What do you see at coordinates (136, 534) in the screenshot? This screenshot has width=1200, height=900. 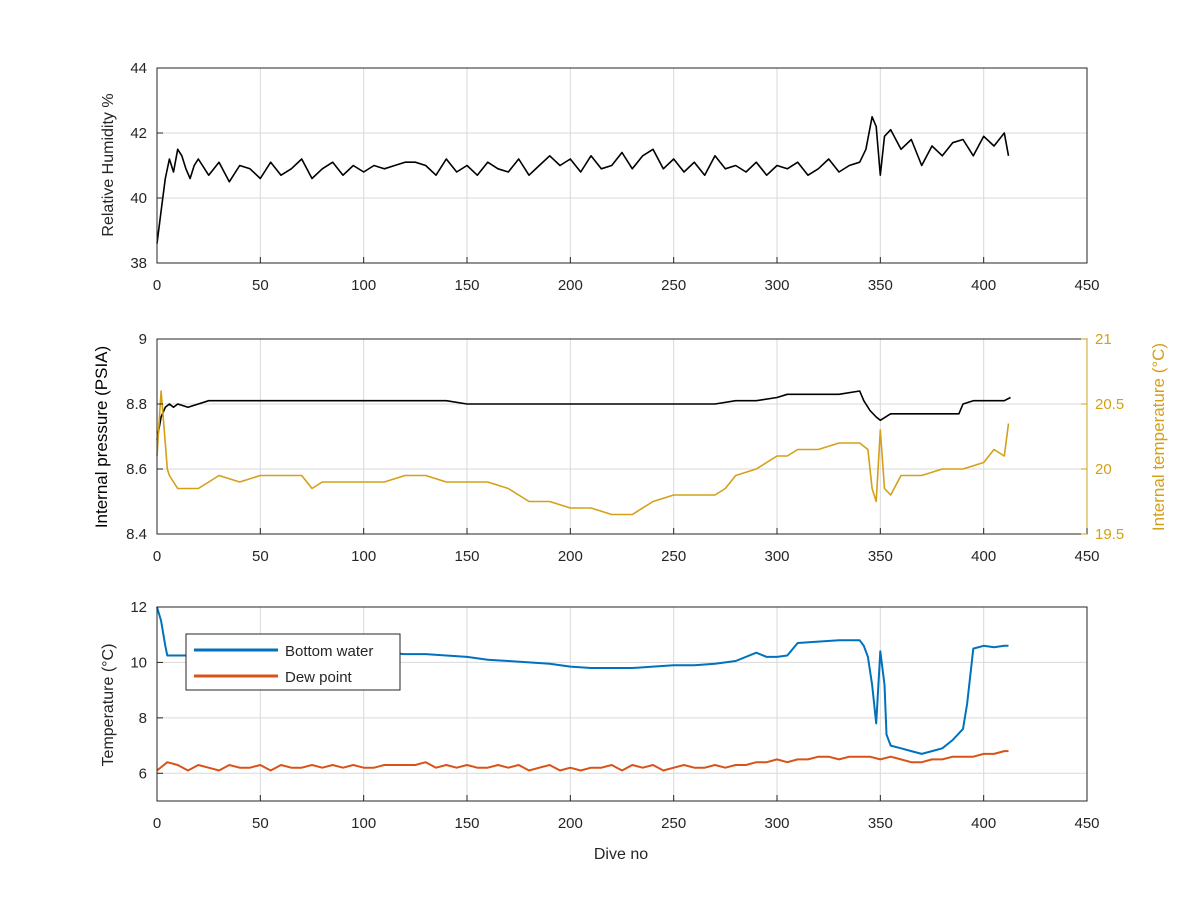 I see `y-tick-label: 8.4` at bounding box center [136, 534].